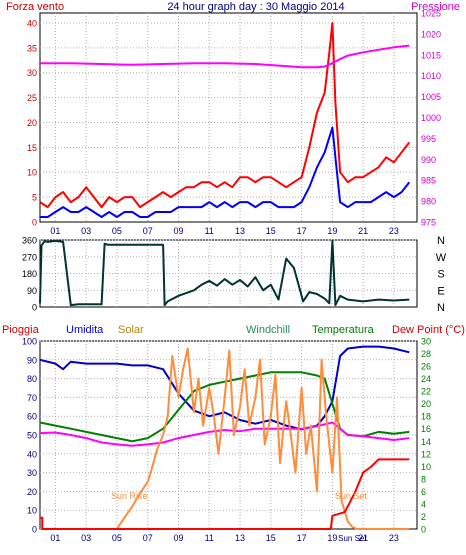 The image size is (466, 555). What do you see at coordinates (129, 496) in the screenshot?
I see `sun-rise-annotation: Sun Rise` at bounding box center [129, 496].